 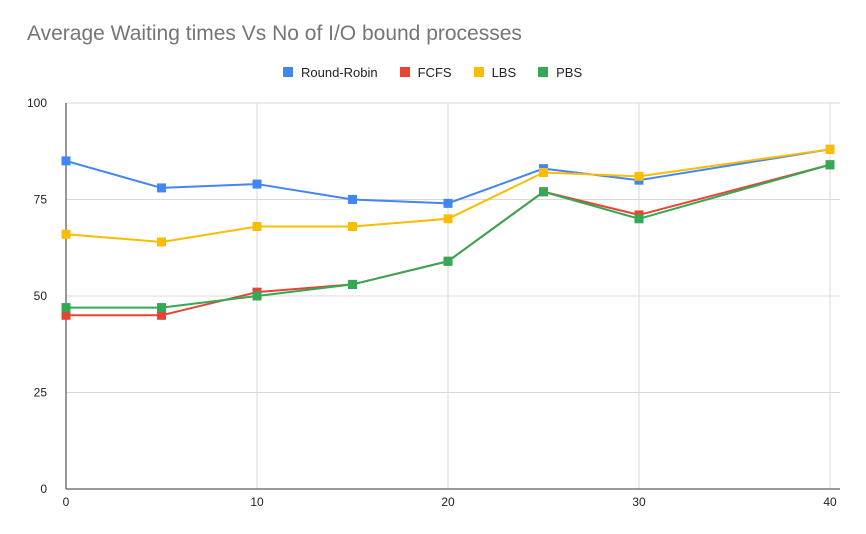 I want to click on legend-swatch-lbs, so click(x=478, y=72).